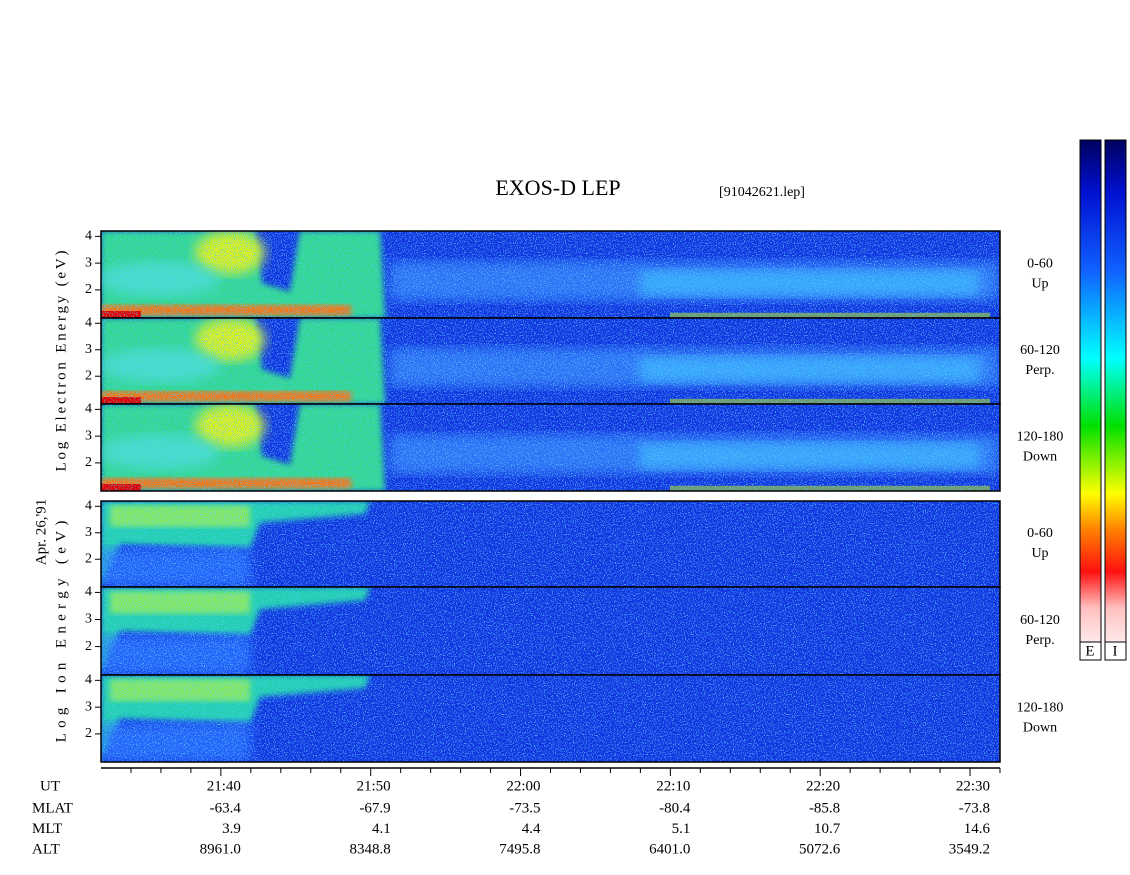  I want to click on colorbar-label: E, so click(1089, 651).